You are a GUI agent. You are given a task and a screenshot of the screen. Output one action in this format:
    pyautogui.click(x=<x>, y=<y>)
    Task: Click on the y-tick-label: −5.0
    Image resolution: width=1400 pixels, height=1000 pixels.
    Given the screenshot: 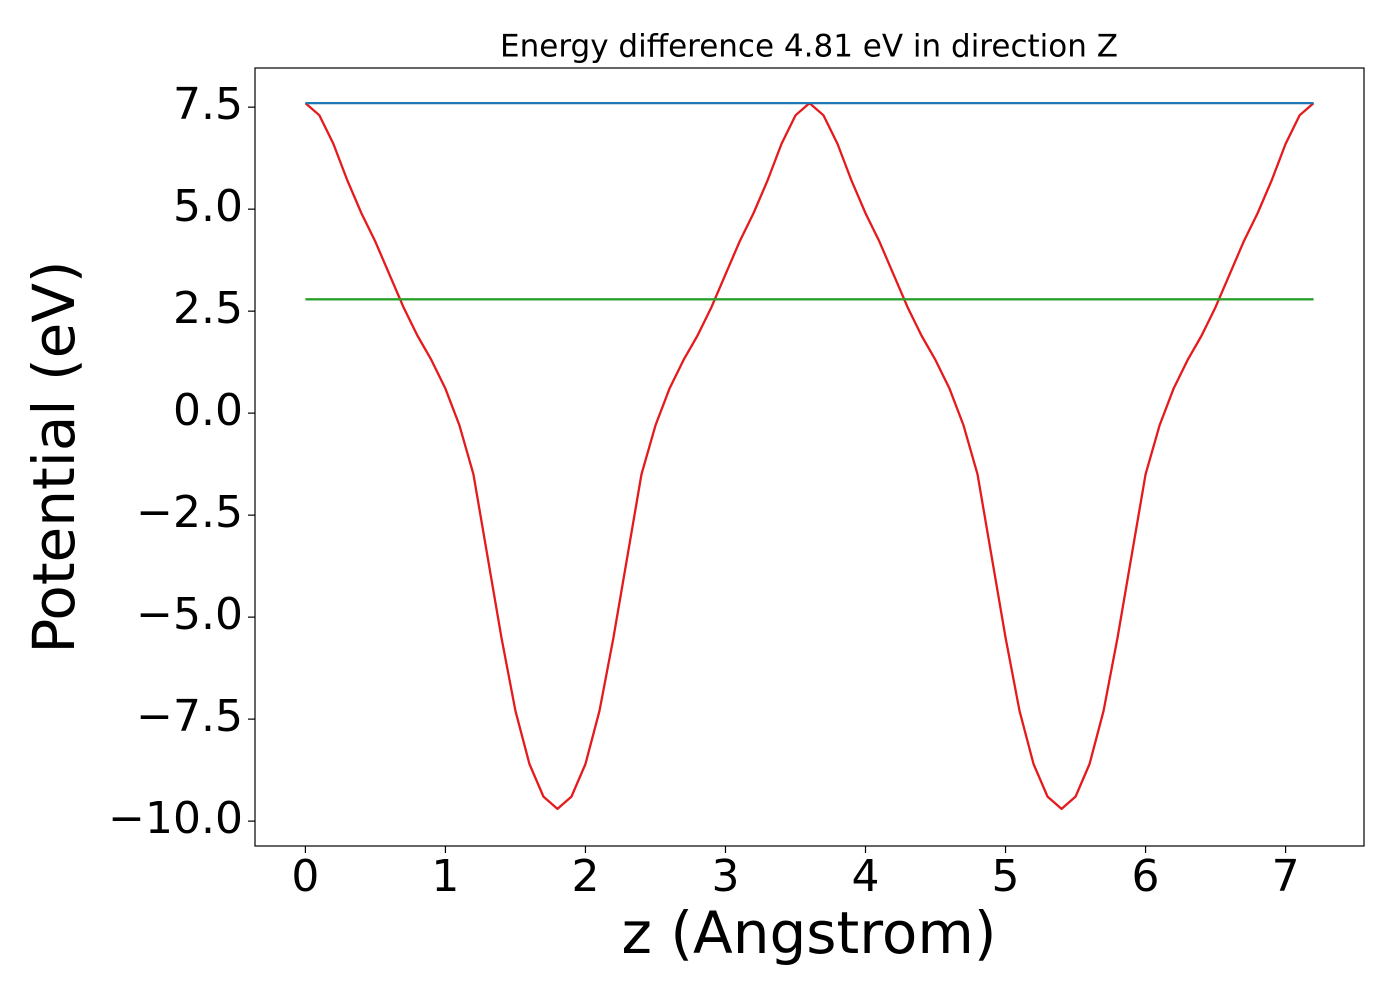 What is the action you would take?
    pyautogui.click(x=189, y=614)
    